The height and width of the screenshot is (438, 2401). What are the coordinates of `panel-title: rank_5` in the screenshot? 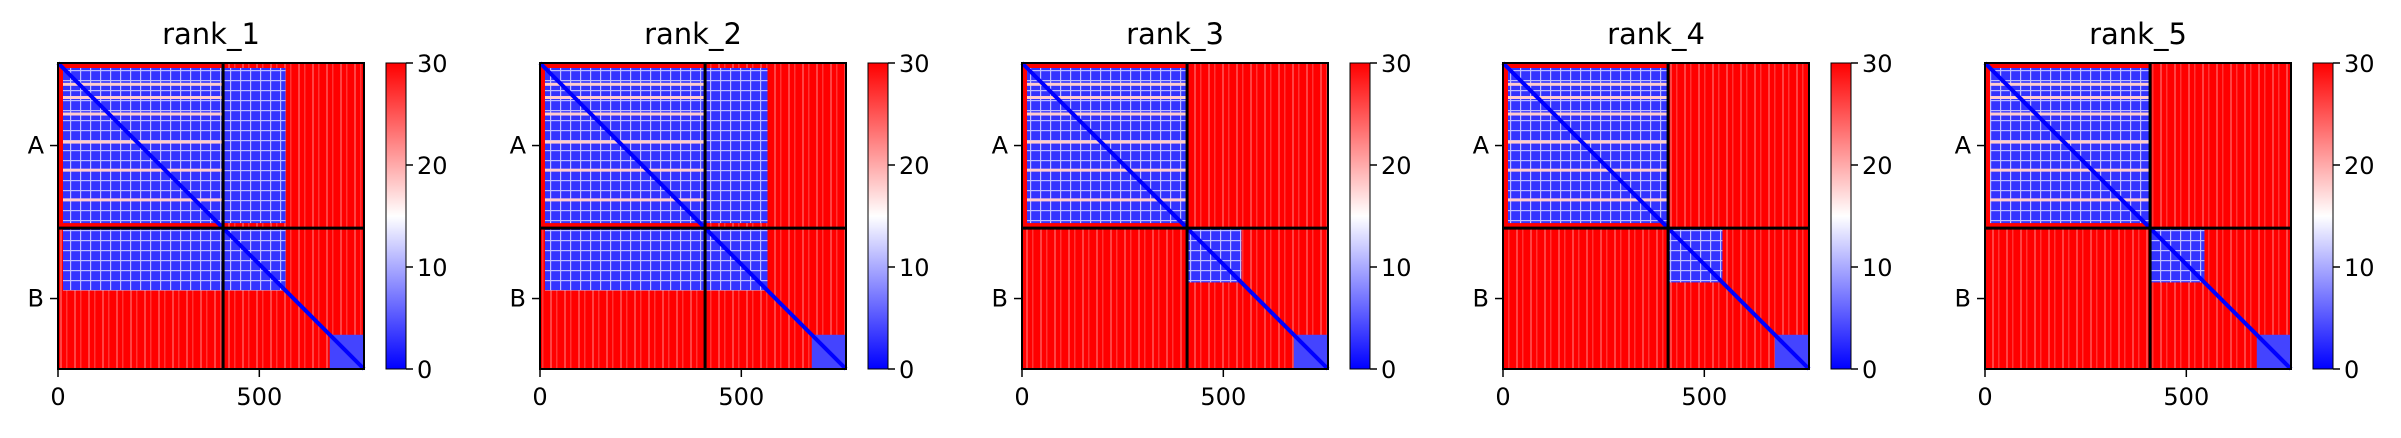 It's located at (2138, 34).